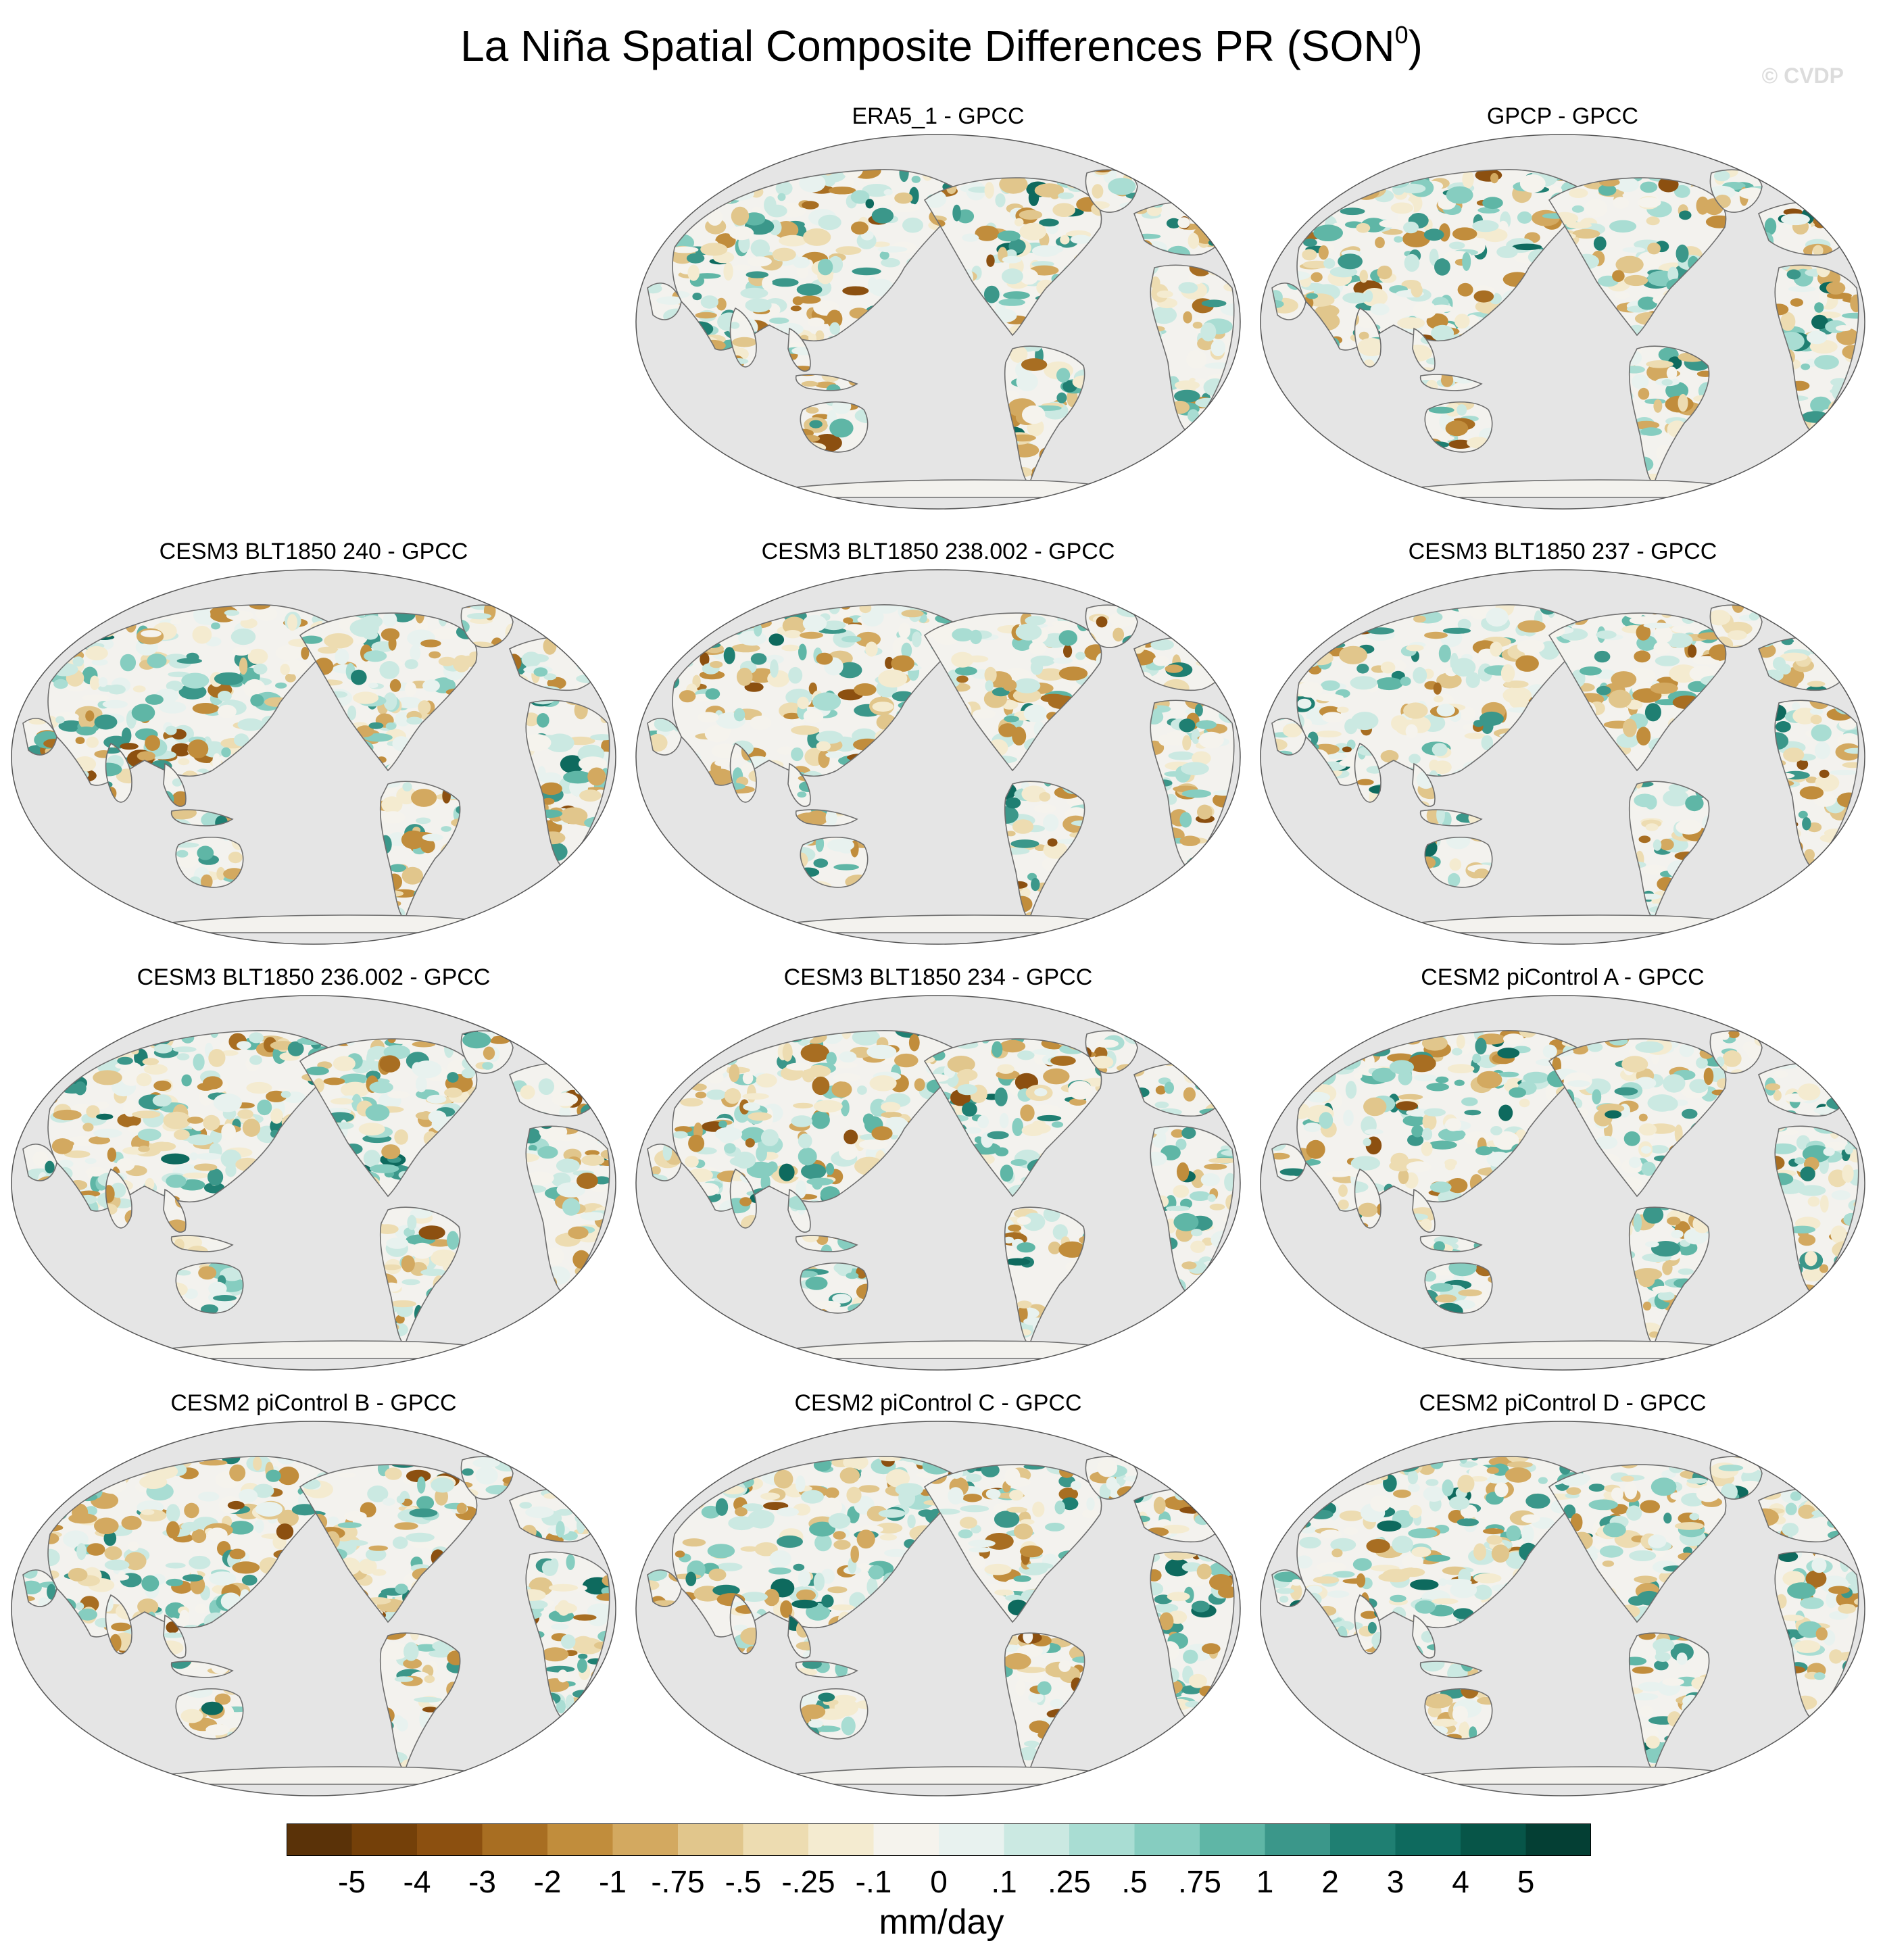  Describe the element at coordinates (313, 1608) in the screenshot. I see `world-map` at that location.